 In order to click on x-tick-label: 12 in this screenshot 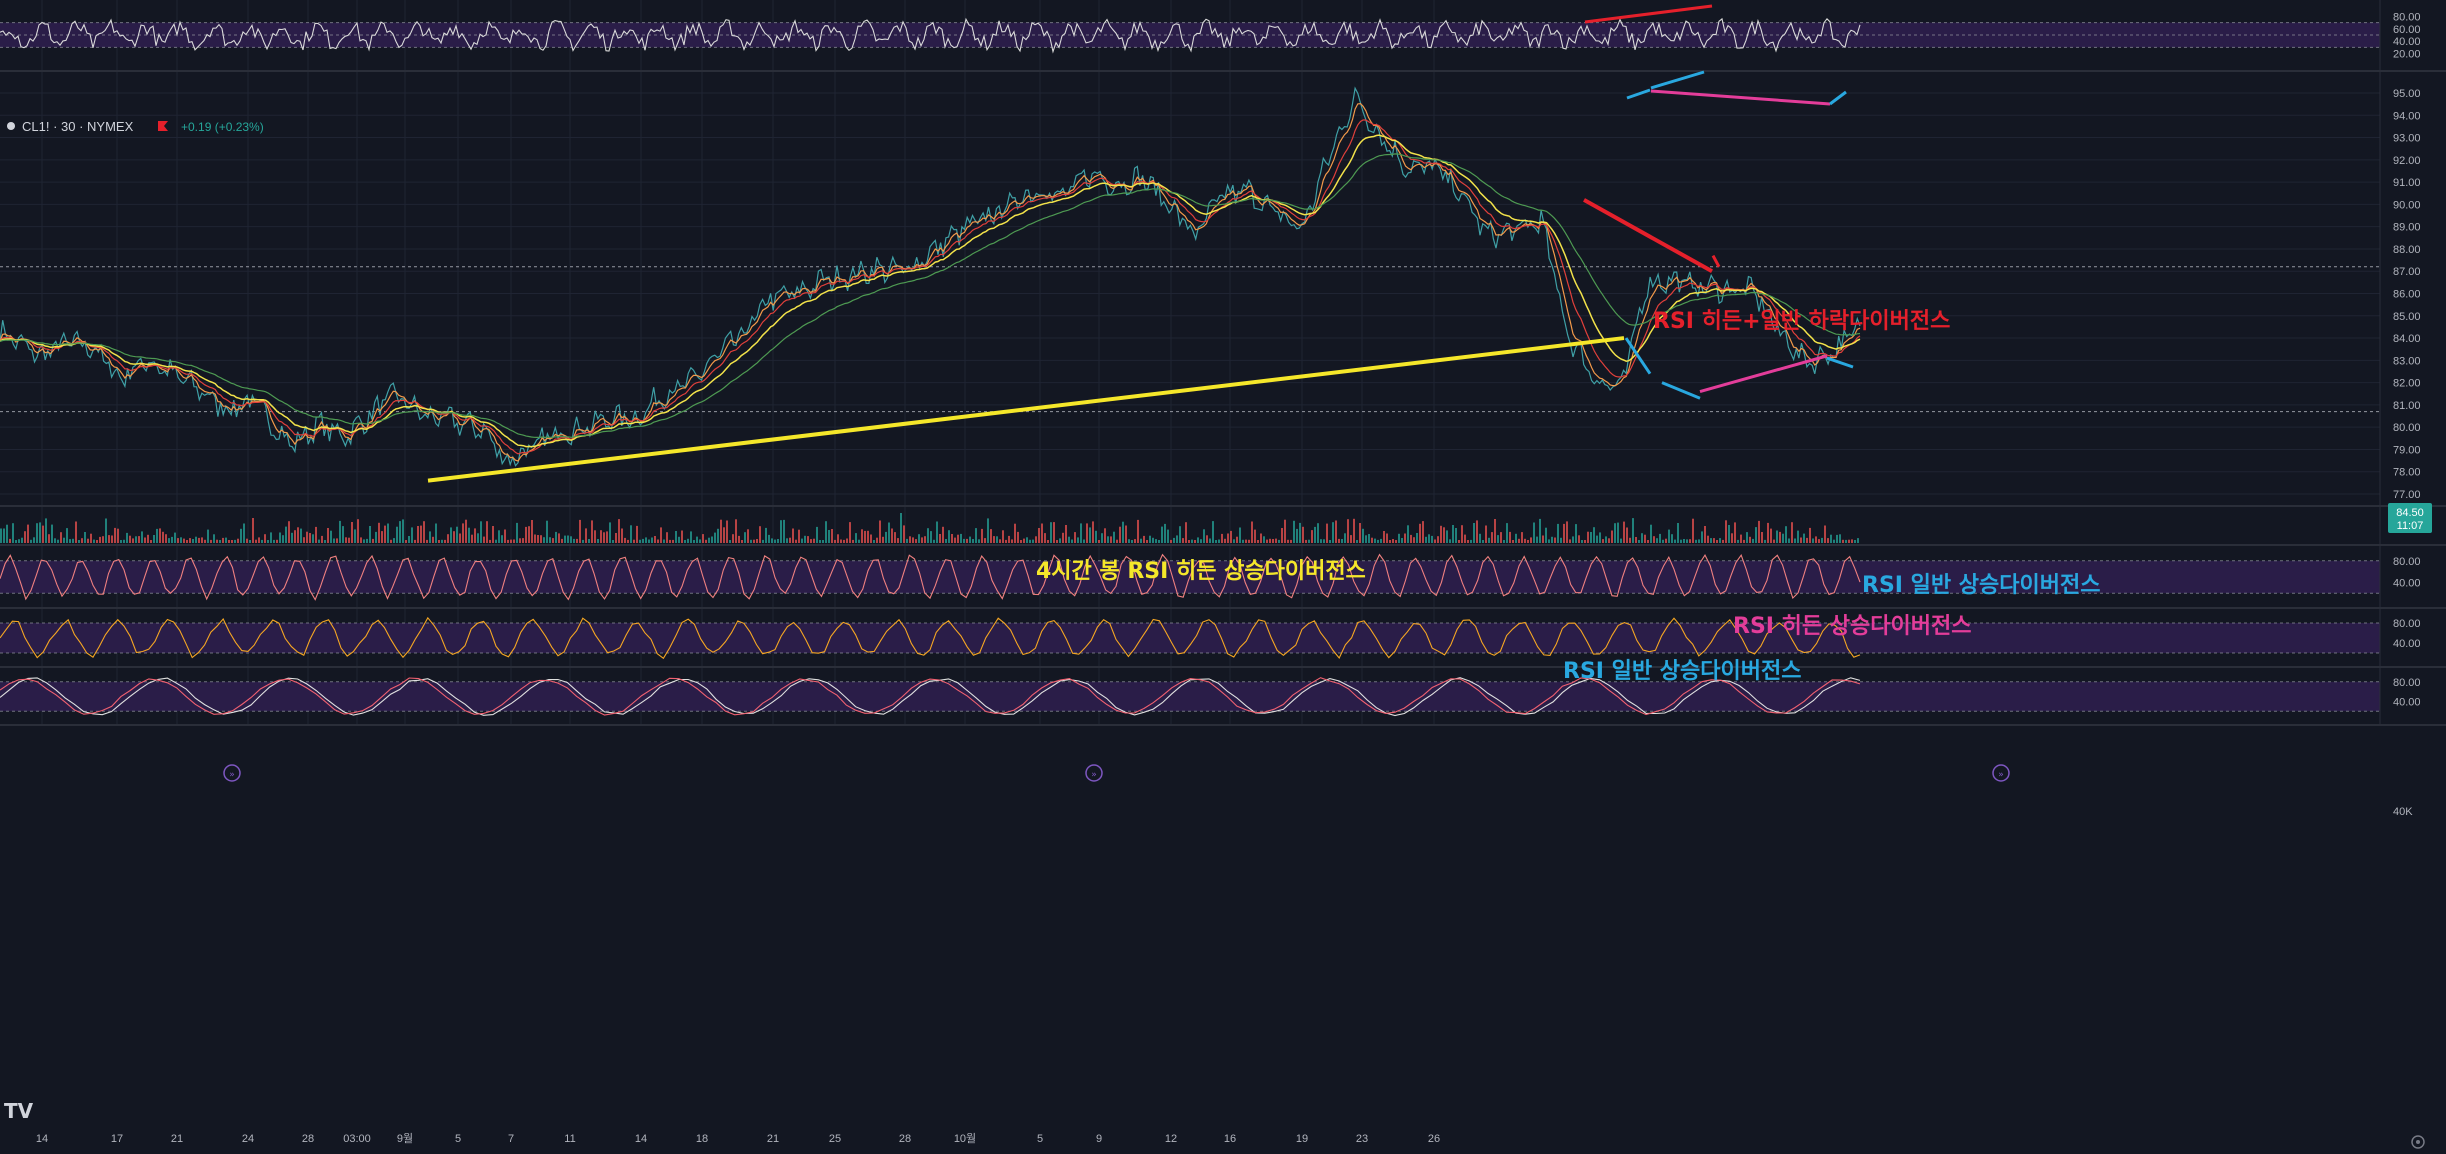, I will do `click(1171, 1139)`.